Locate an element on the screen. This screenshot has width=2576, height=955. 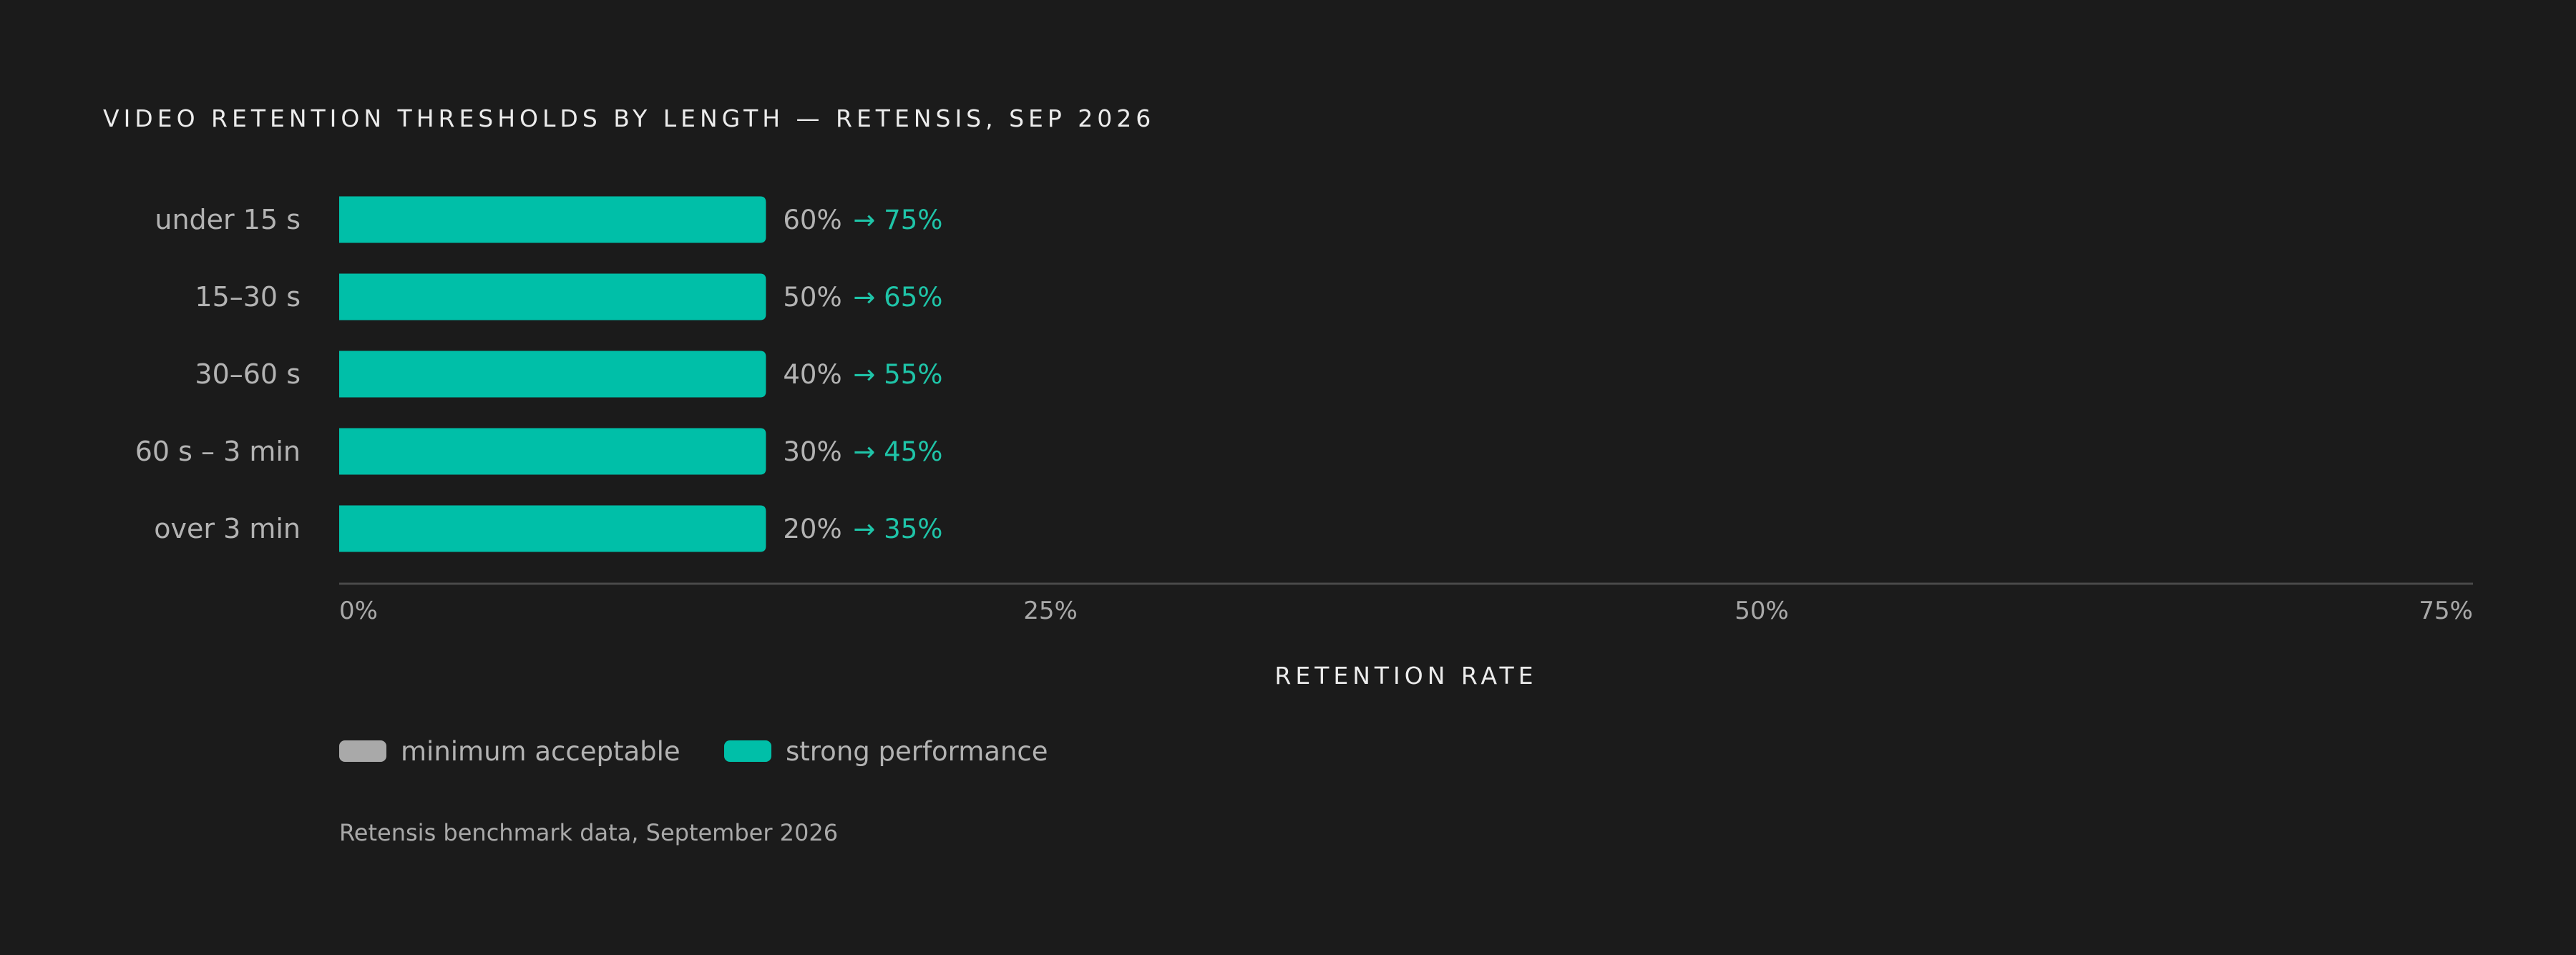
value-label-strong: → 65% is located at coordinates (897, 297).